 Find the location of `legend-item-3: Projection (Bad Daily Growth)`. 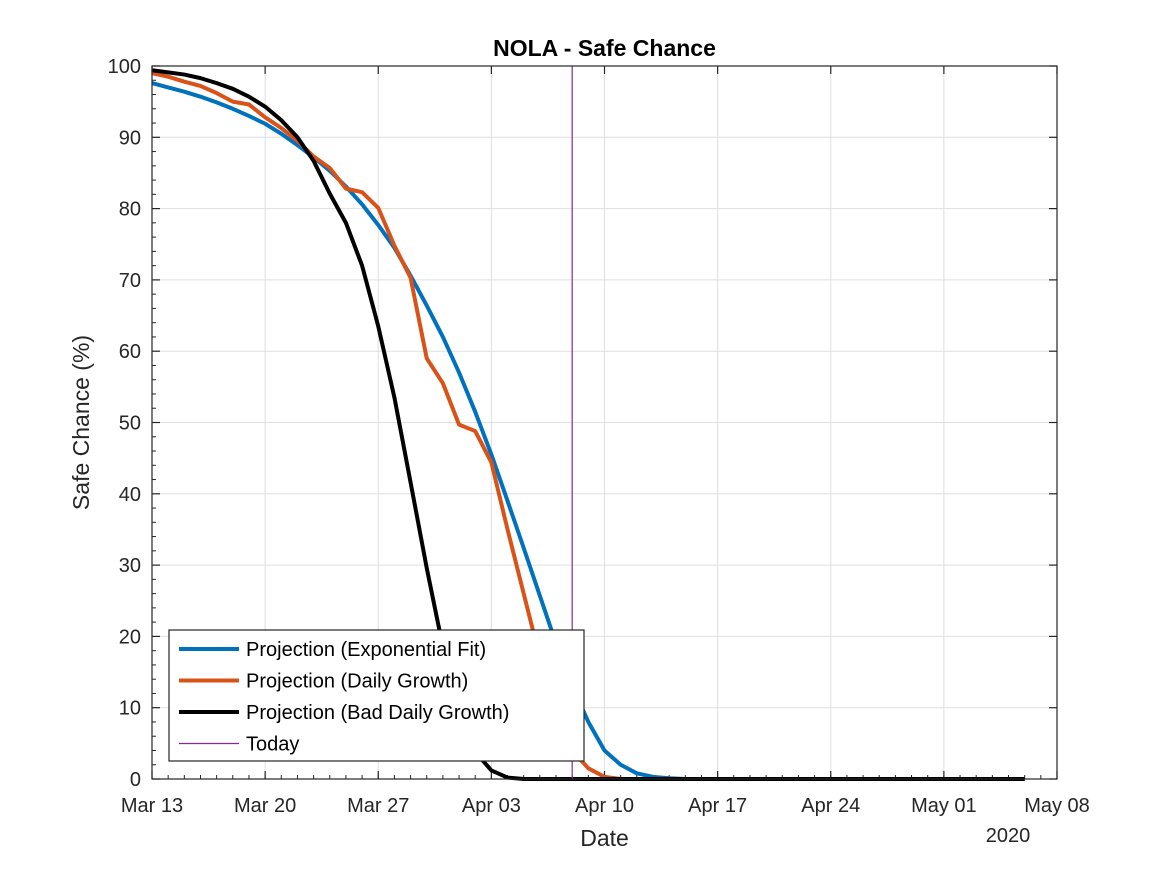

legend-item-3: Projection (Bad Daily Growth) is located at coordinates (344, 713).